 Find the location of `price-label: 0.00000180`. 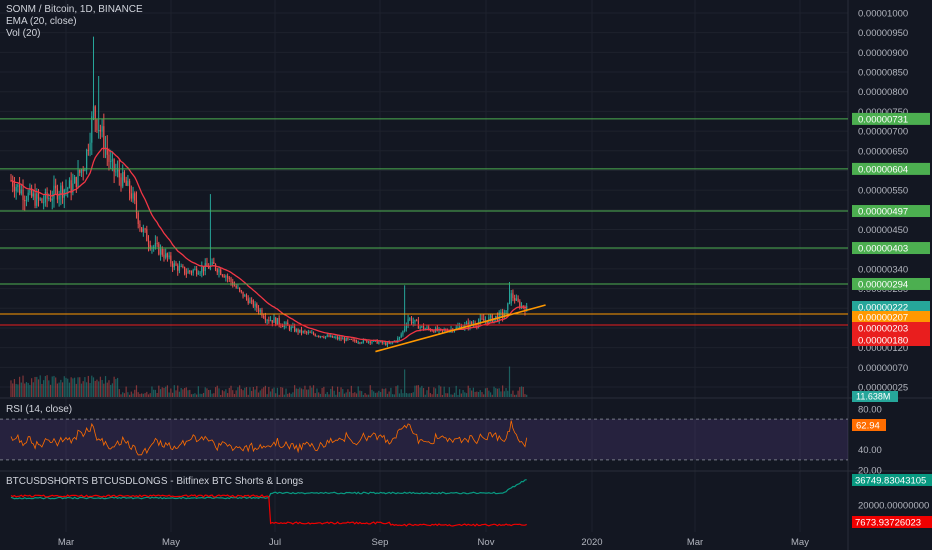

price-label: 0.00000180 is located at coordinates (883, 341).